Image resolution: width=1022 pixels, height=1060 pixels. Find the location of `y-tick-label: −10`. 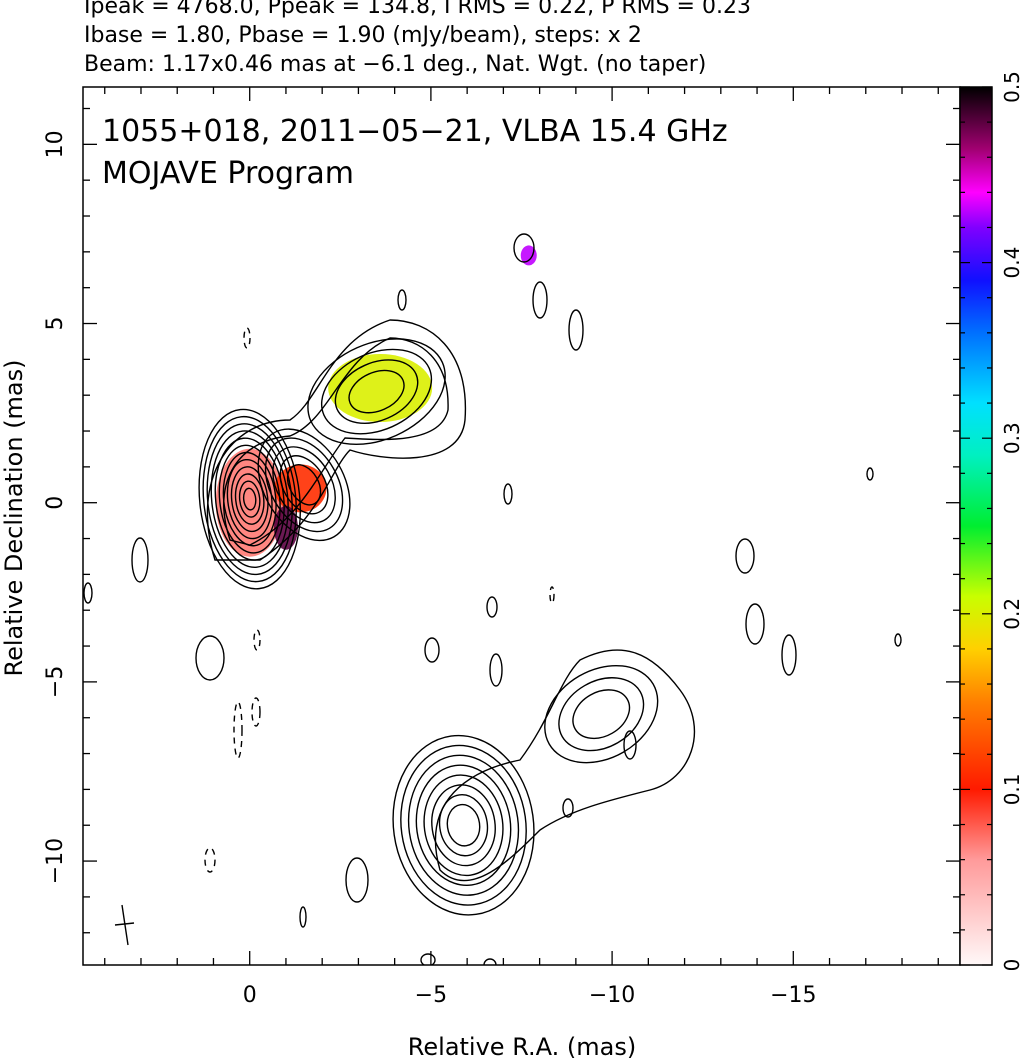

y-tick-label: −10 is located at coordinates (55, 861).